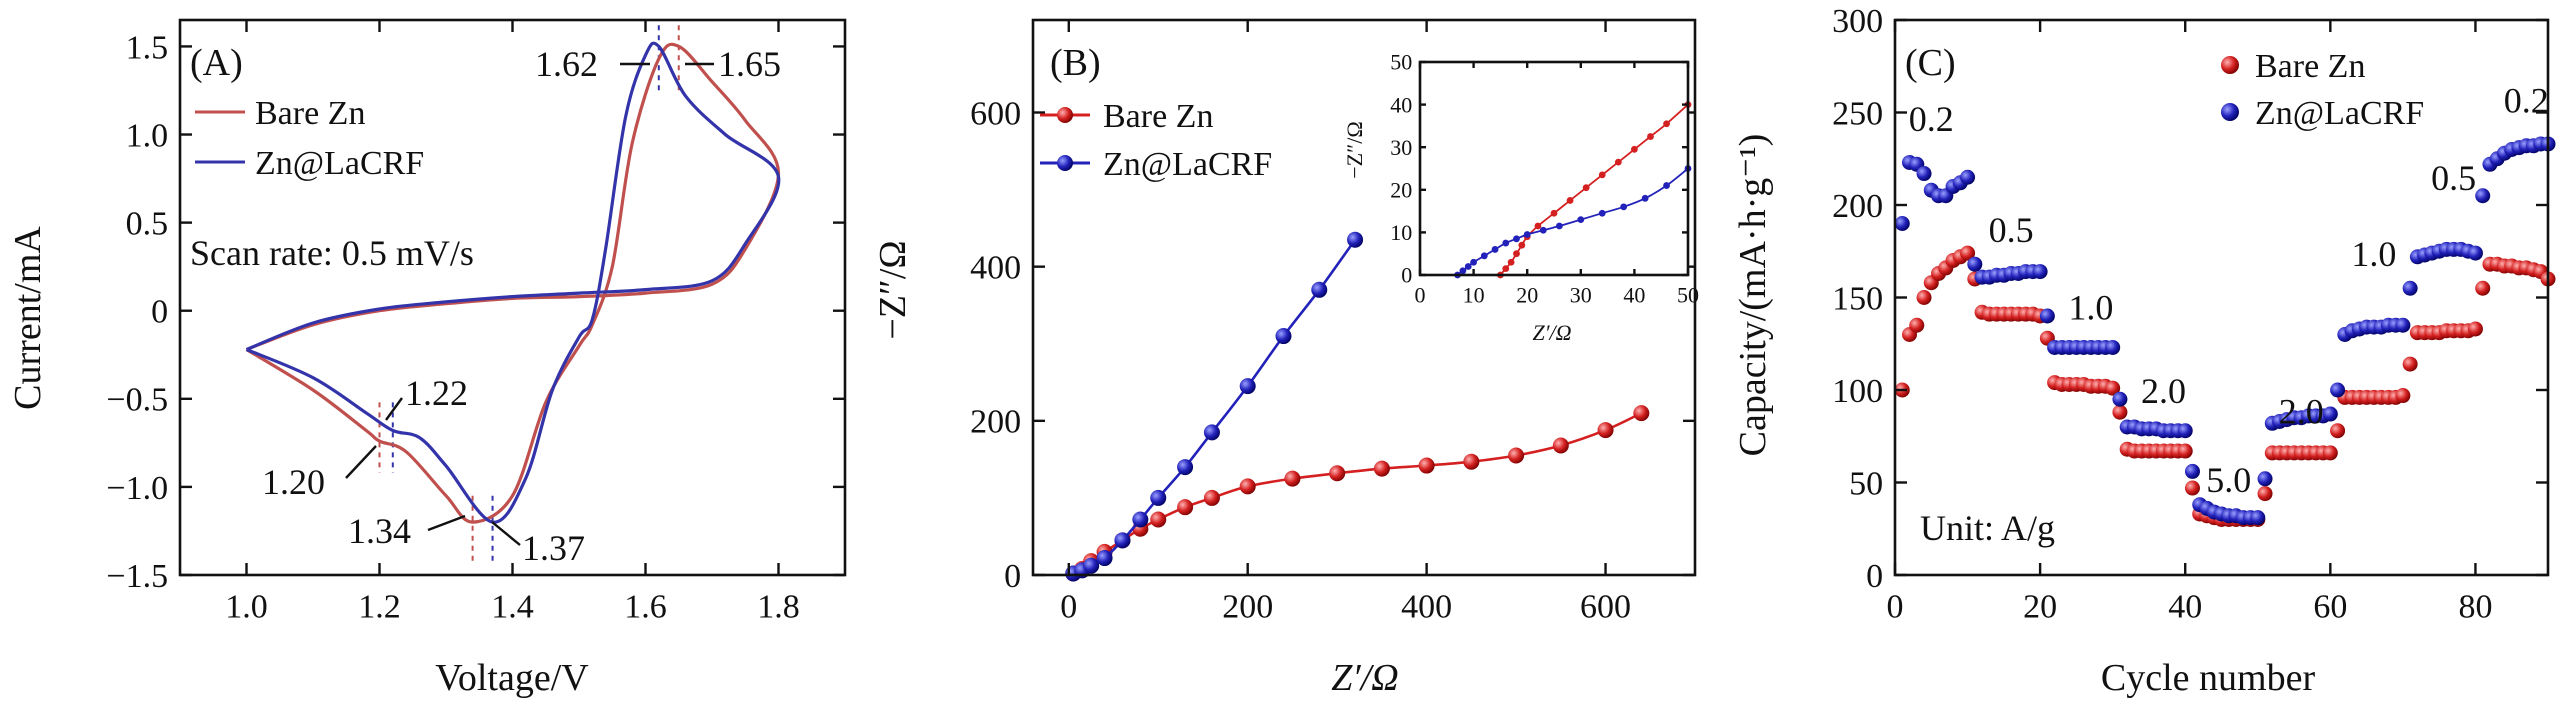 This screenshot has height=709, width=2567. I want to click on axis-c-ytick-label: 50, so click(1866, 483).